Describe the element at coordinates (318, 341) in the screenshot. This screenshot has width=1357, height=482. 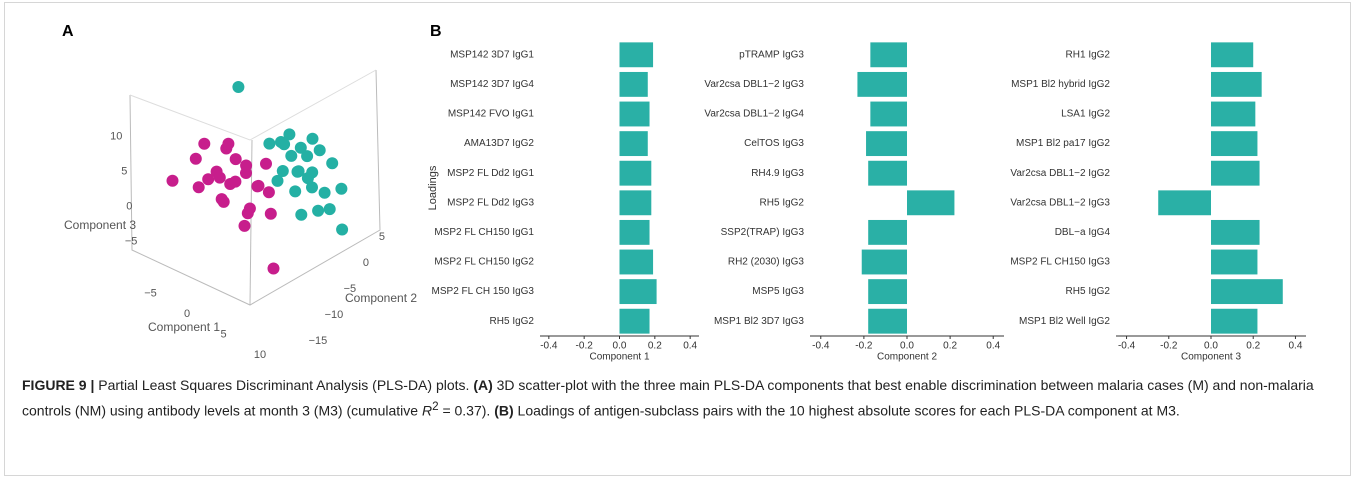
I see `y-tick-label: −15` at that location.